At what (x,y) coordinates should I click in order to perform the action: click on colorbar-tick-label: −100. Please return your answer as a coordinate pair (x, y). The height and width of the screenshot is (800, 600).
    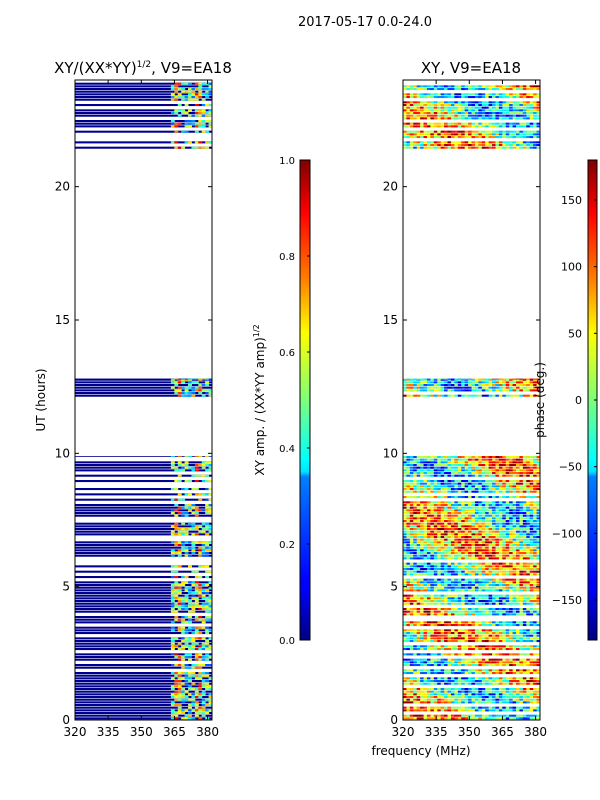
    Looking at the image, I should click on (567, 533).